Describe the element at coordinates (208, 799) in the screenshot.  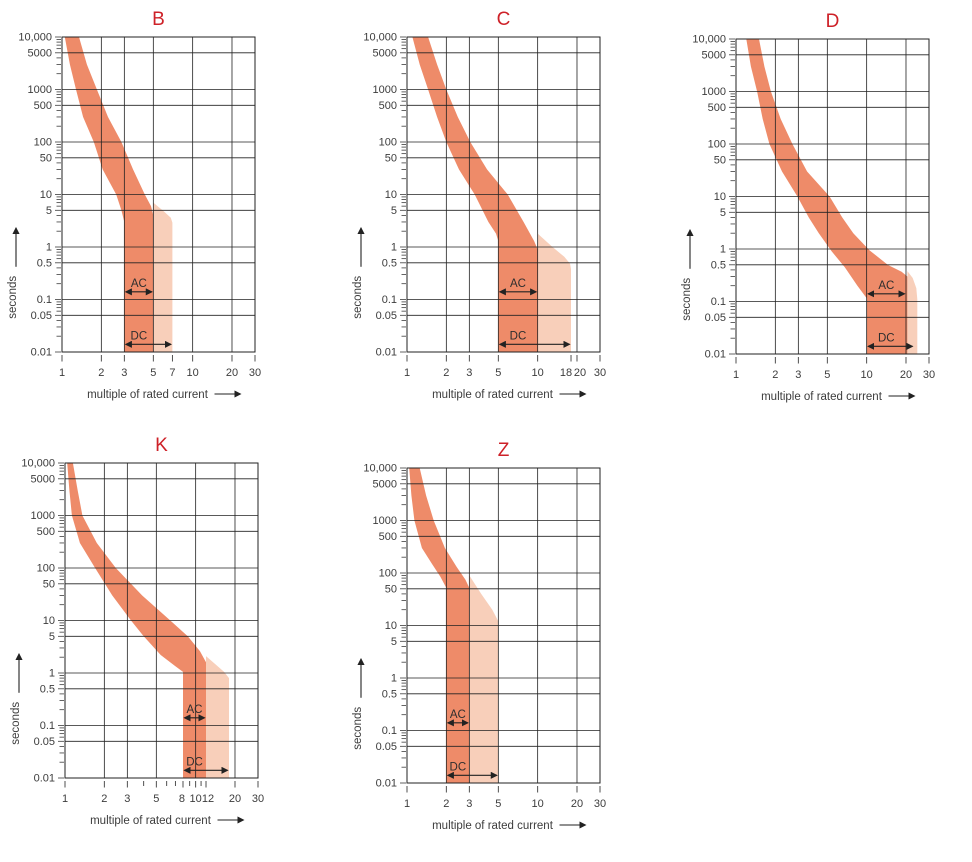
I see `svg-text: 12` at that location.